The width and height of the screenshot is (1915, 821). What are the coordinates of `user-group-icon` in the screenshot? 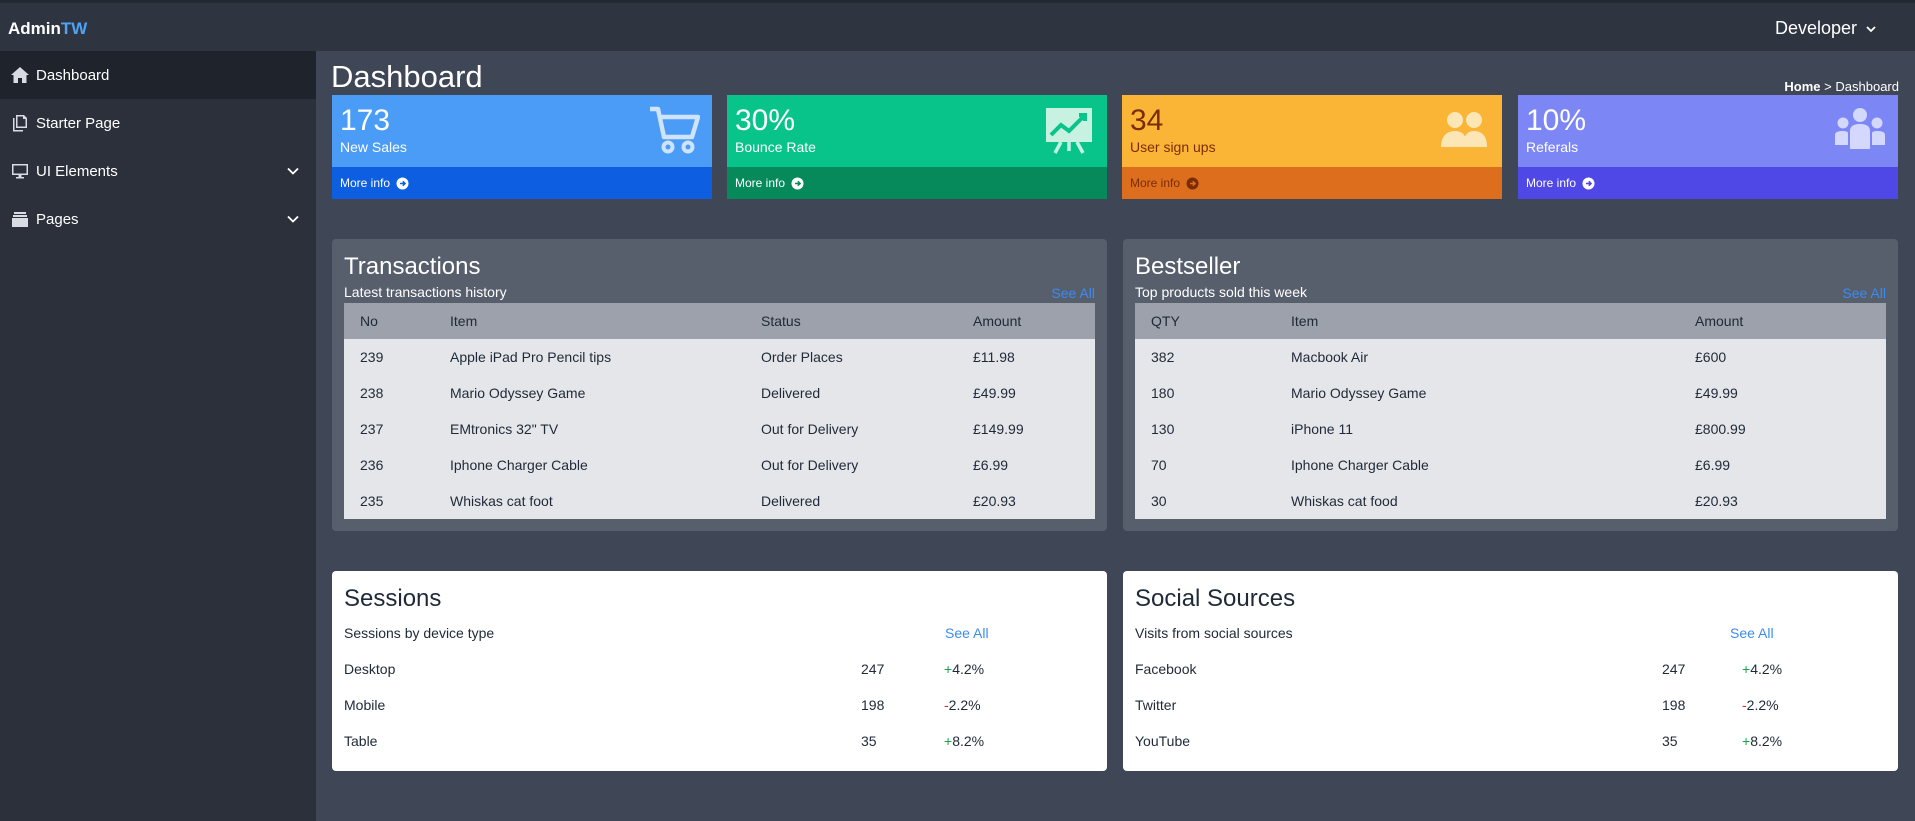 It's located at (1860, 128).